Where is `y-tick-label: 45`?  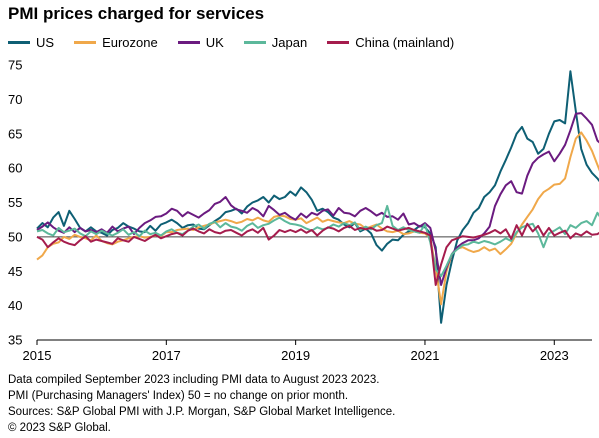
y-tick-label: 45 is located at coordinates (15, 271).